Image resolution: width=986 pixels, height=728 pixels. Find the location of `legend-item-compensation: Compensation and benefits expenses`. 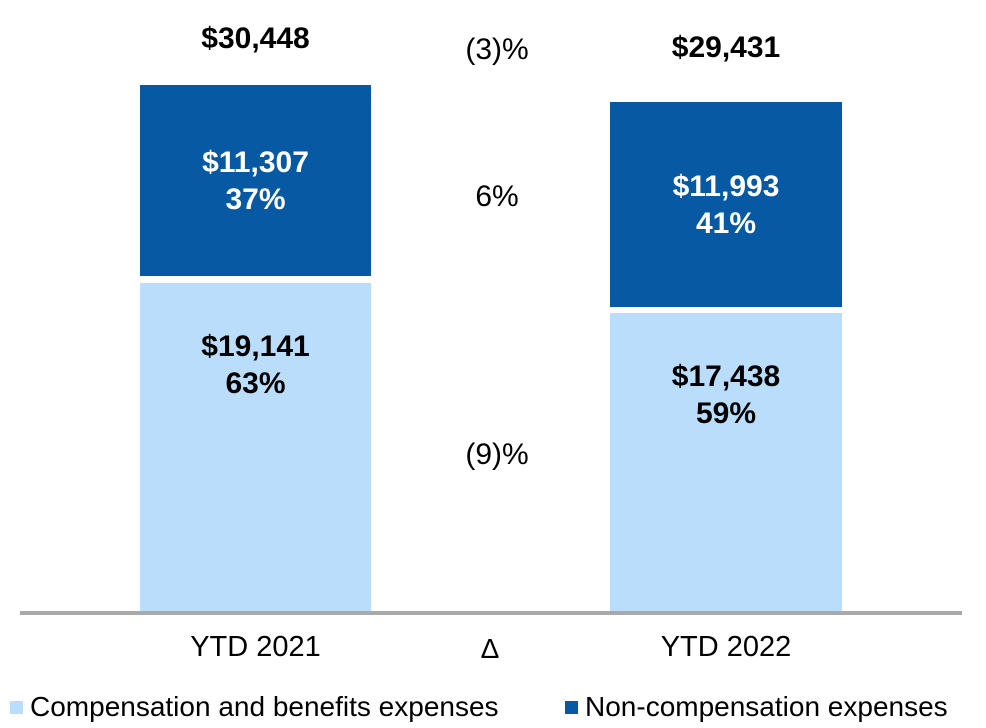

legend-item-compensation: Compensation and benefits expenses is located at coordinates (254, 706).